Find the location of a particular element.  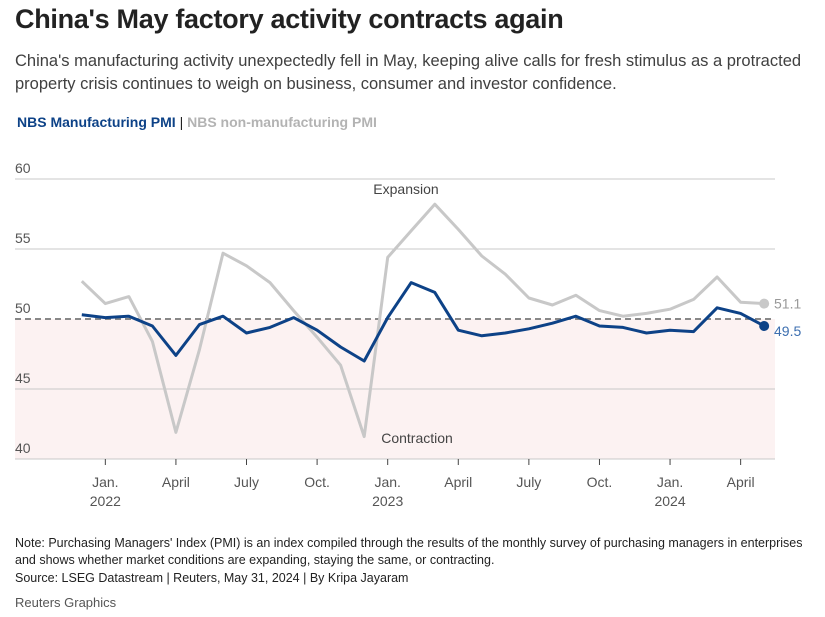

series-line-manufacturing is located at coordinates (423, 322).